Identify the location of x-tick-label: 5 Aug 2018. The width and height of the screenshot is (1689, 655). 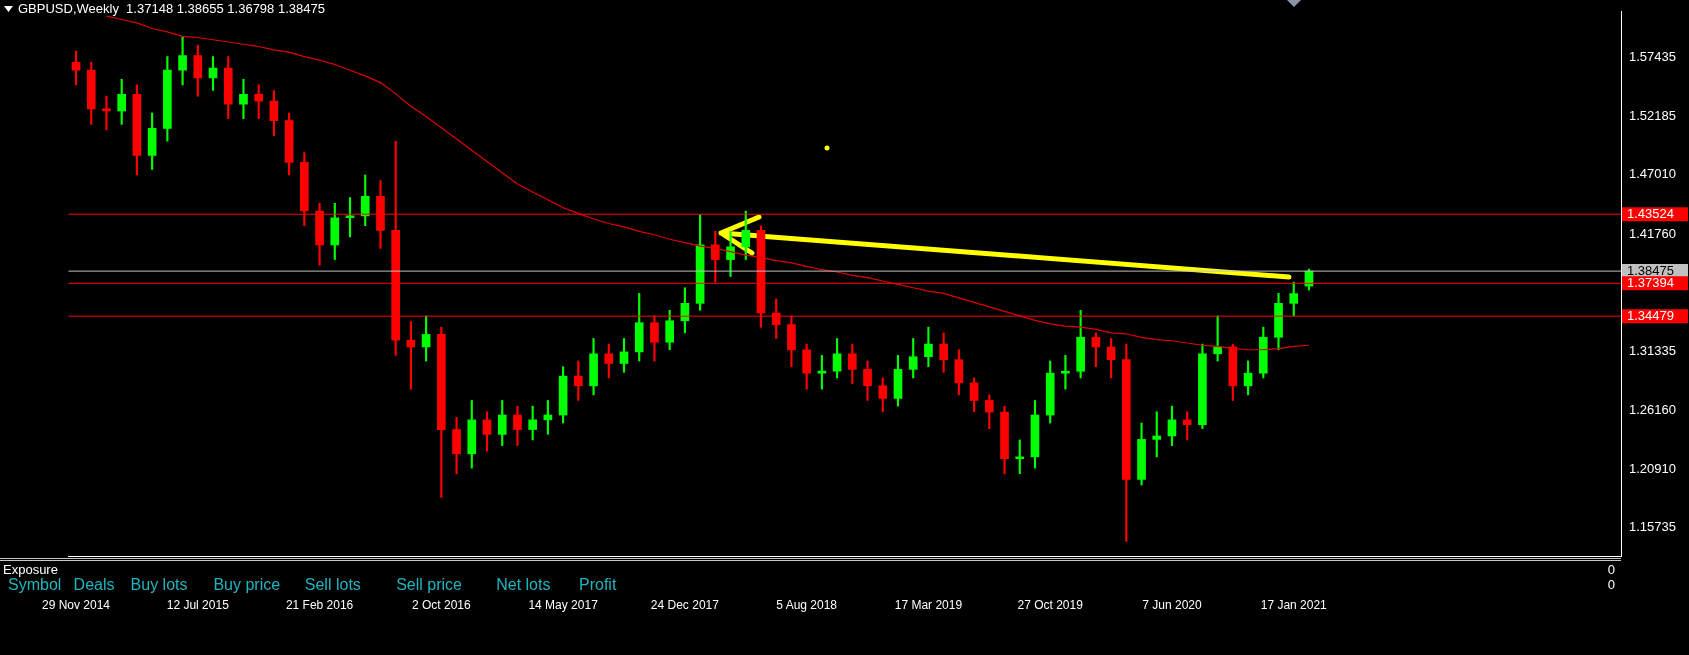
(807, 605).